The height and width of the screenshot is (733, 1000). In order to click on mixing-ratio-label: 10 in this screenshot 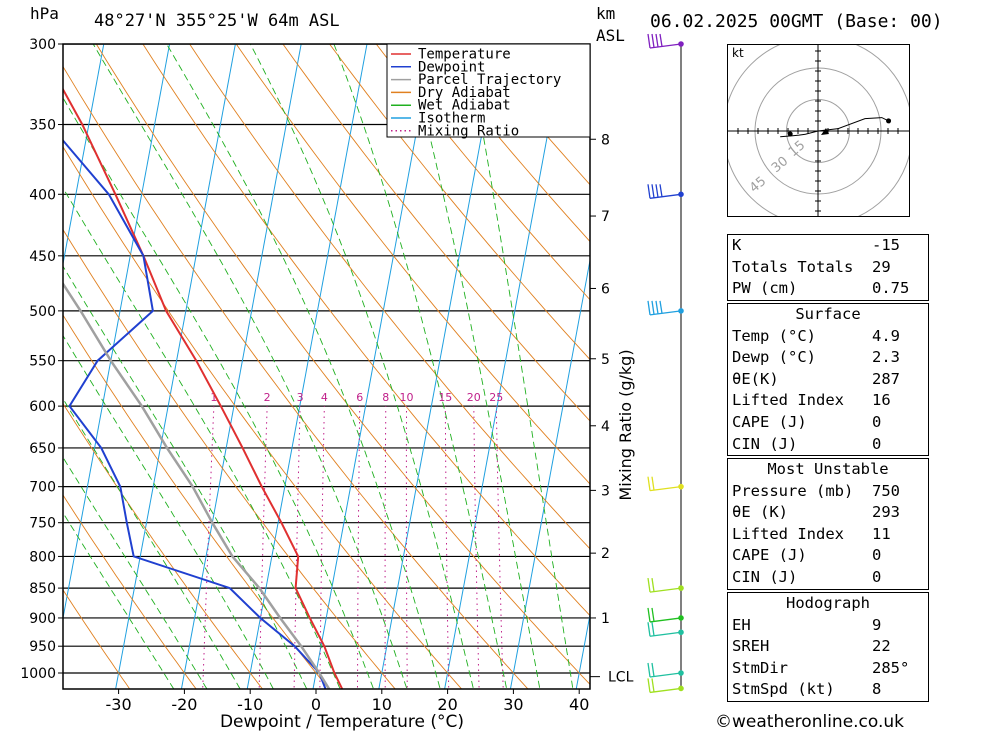, I will do `click(407, 397)`.